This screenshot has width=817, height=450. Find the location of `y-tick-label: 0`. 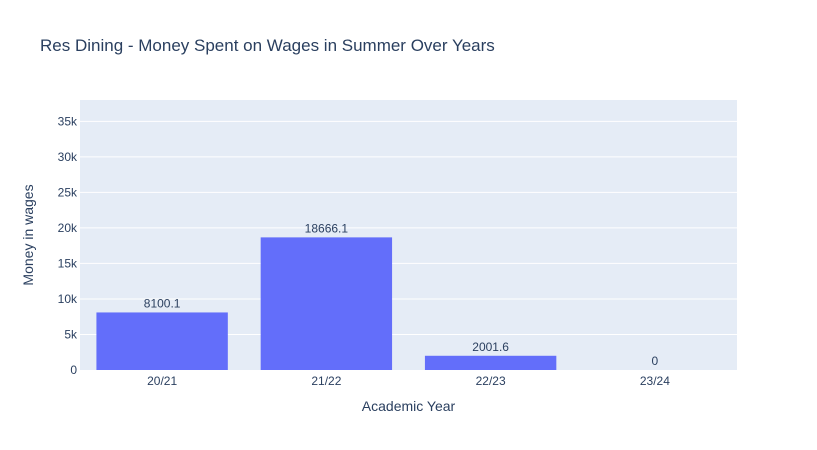

y-tick-label: 0 is located at coordinates (73, 370).